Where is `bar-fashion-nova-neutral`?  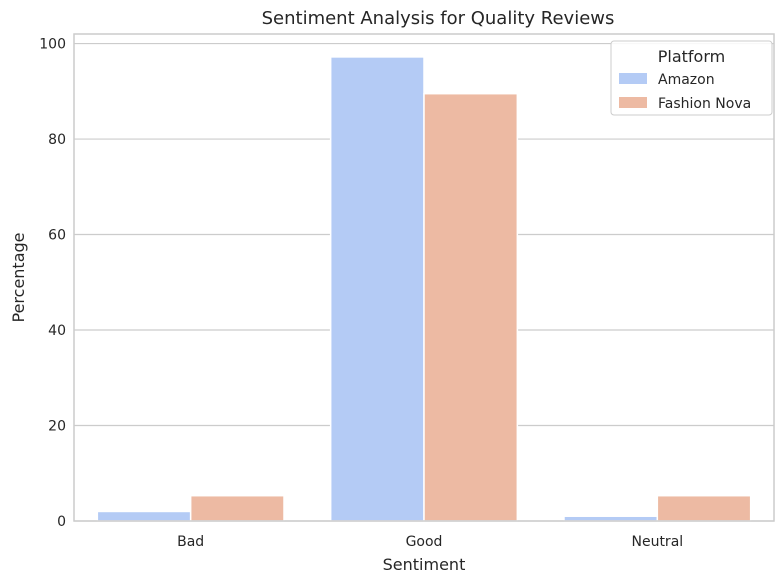
bar-fashion-nova-neutral is located at coordinates (704, 508).